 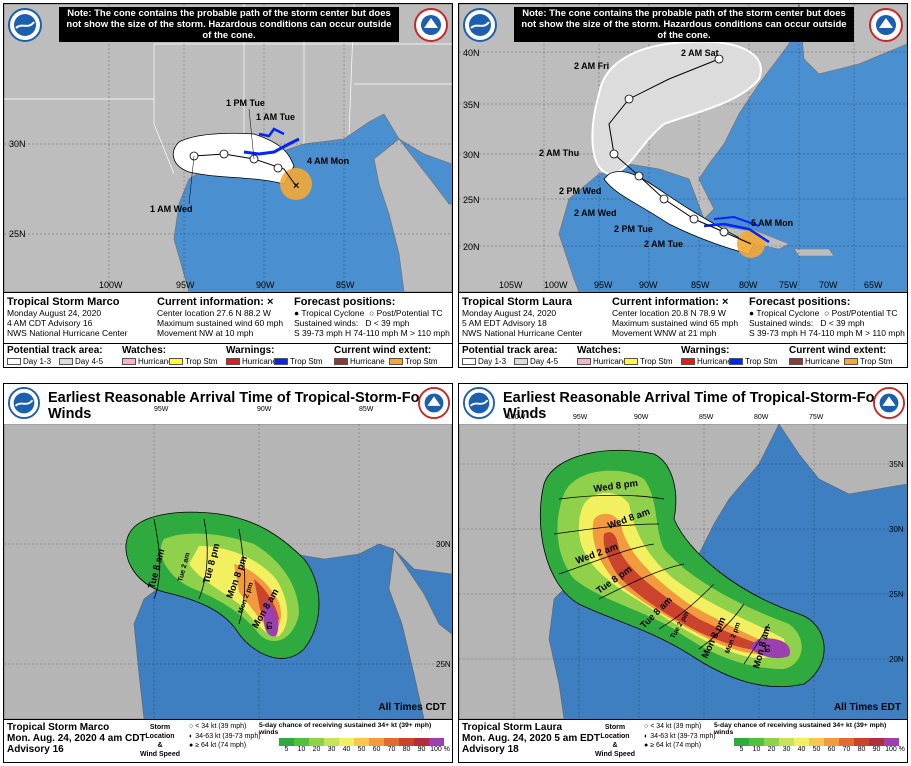 I want to click on svg-text: 2 AM Sat, so click(x=700, y=53).